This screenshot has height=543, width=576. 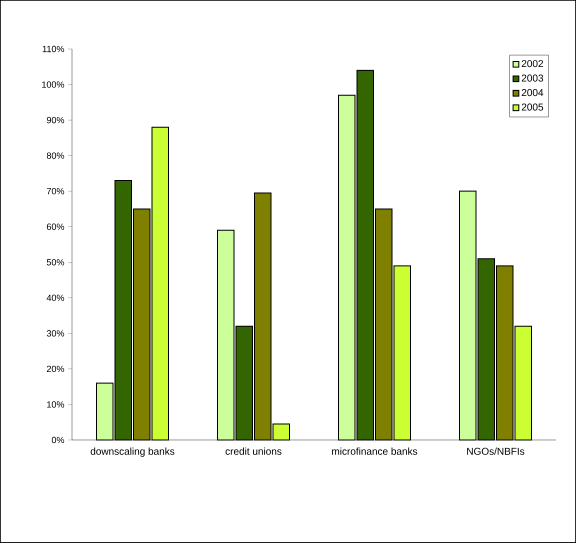 I want to click on x-tick-label: microfinance banks, so click(x=375, y=451).